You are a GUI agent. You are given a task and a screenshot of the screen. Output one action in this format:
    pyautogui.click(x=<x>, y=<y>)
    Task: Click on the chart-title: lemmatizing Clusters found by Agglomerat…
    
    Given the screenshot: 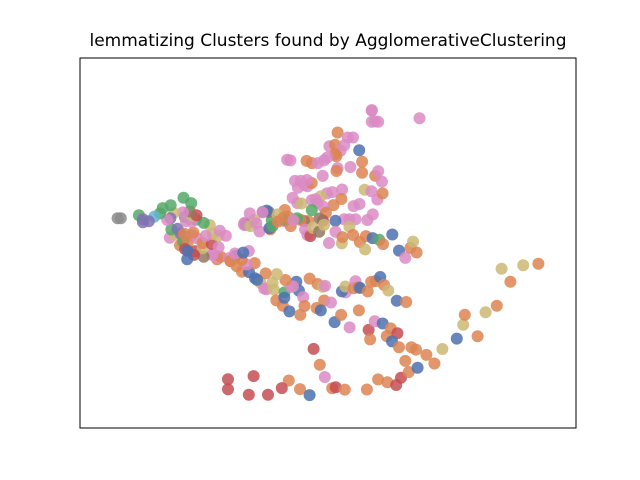 What is the action you would take?
    pyautogui.click(x=328, y=41)
    